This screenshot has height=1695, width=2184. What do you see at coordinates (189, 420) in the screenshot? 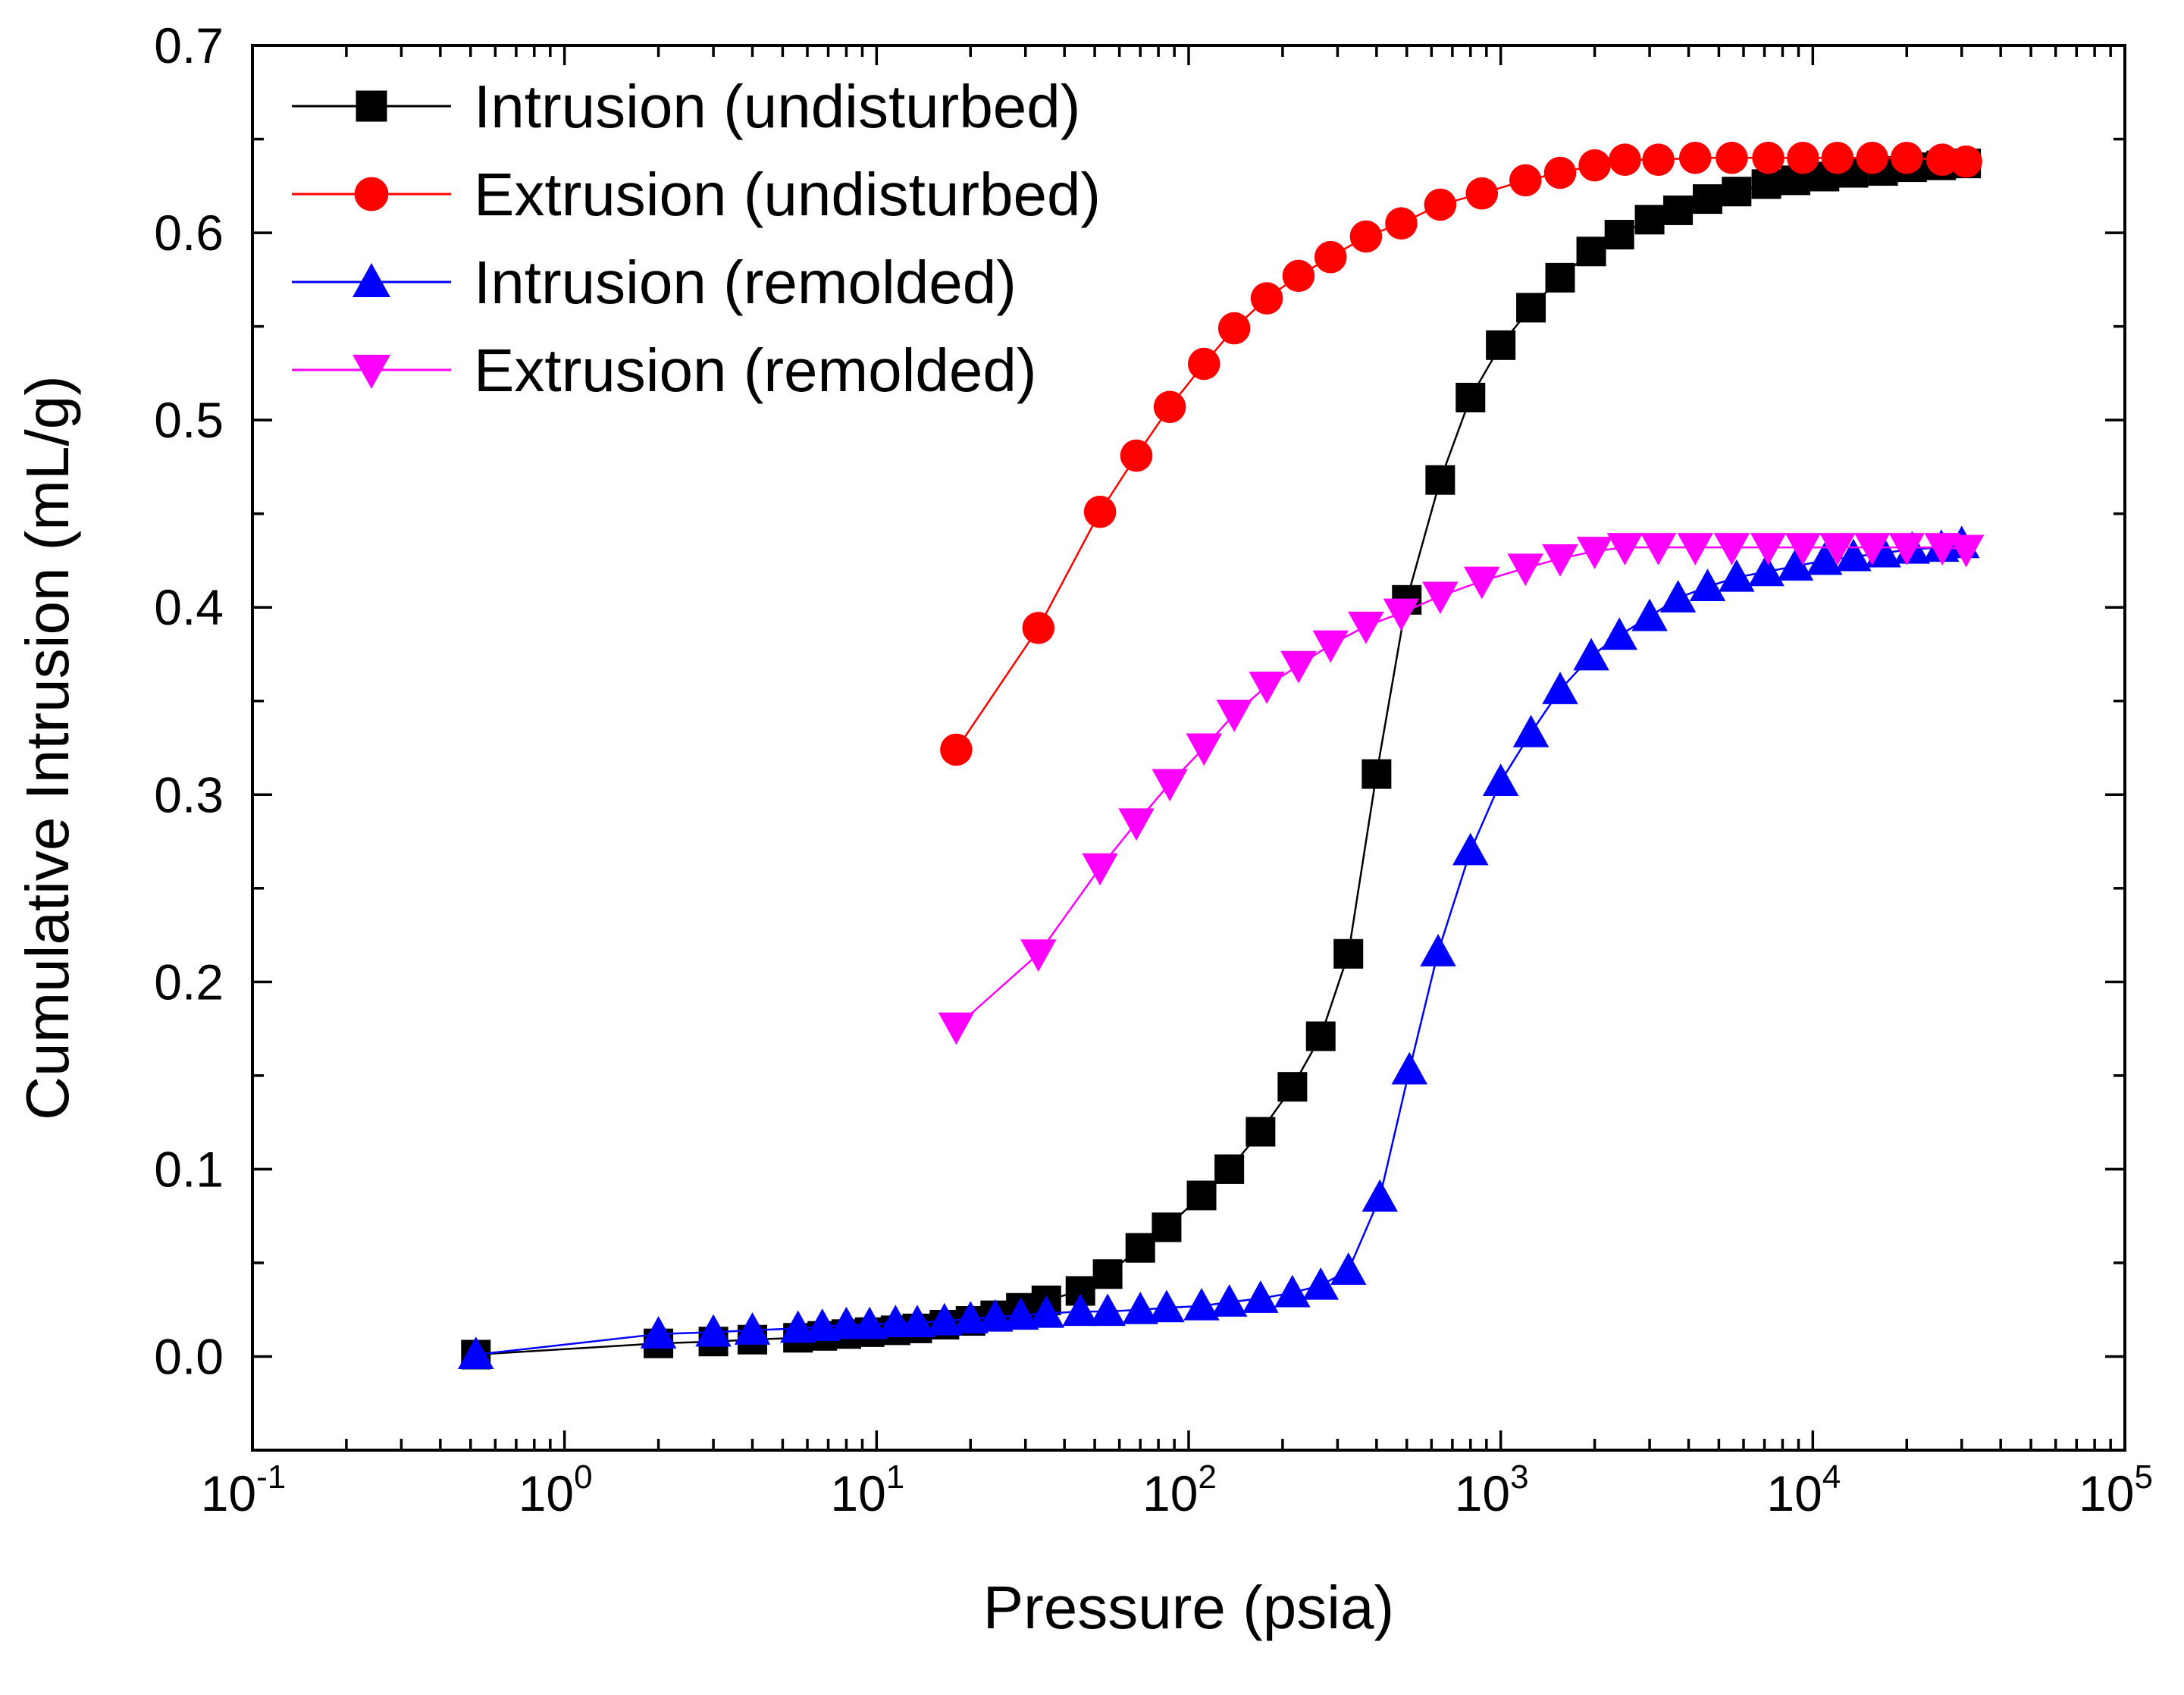
I see `y-tick-label: 0.5` at bounding box center [189, 420].